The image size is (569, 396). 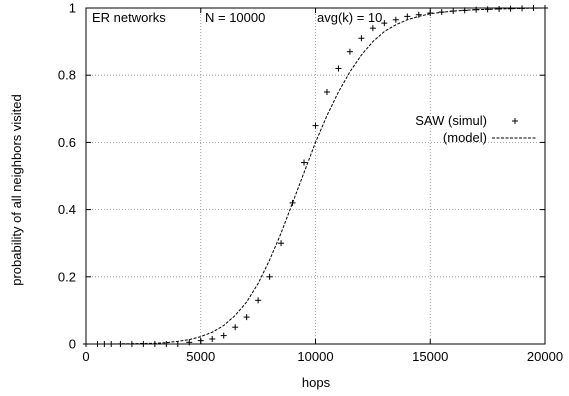 I want to click on y-tick-label: 0.8, so click(x=67, y=75).